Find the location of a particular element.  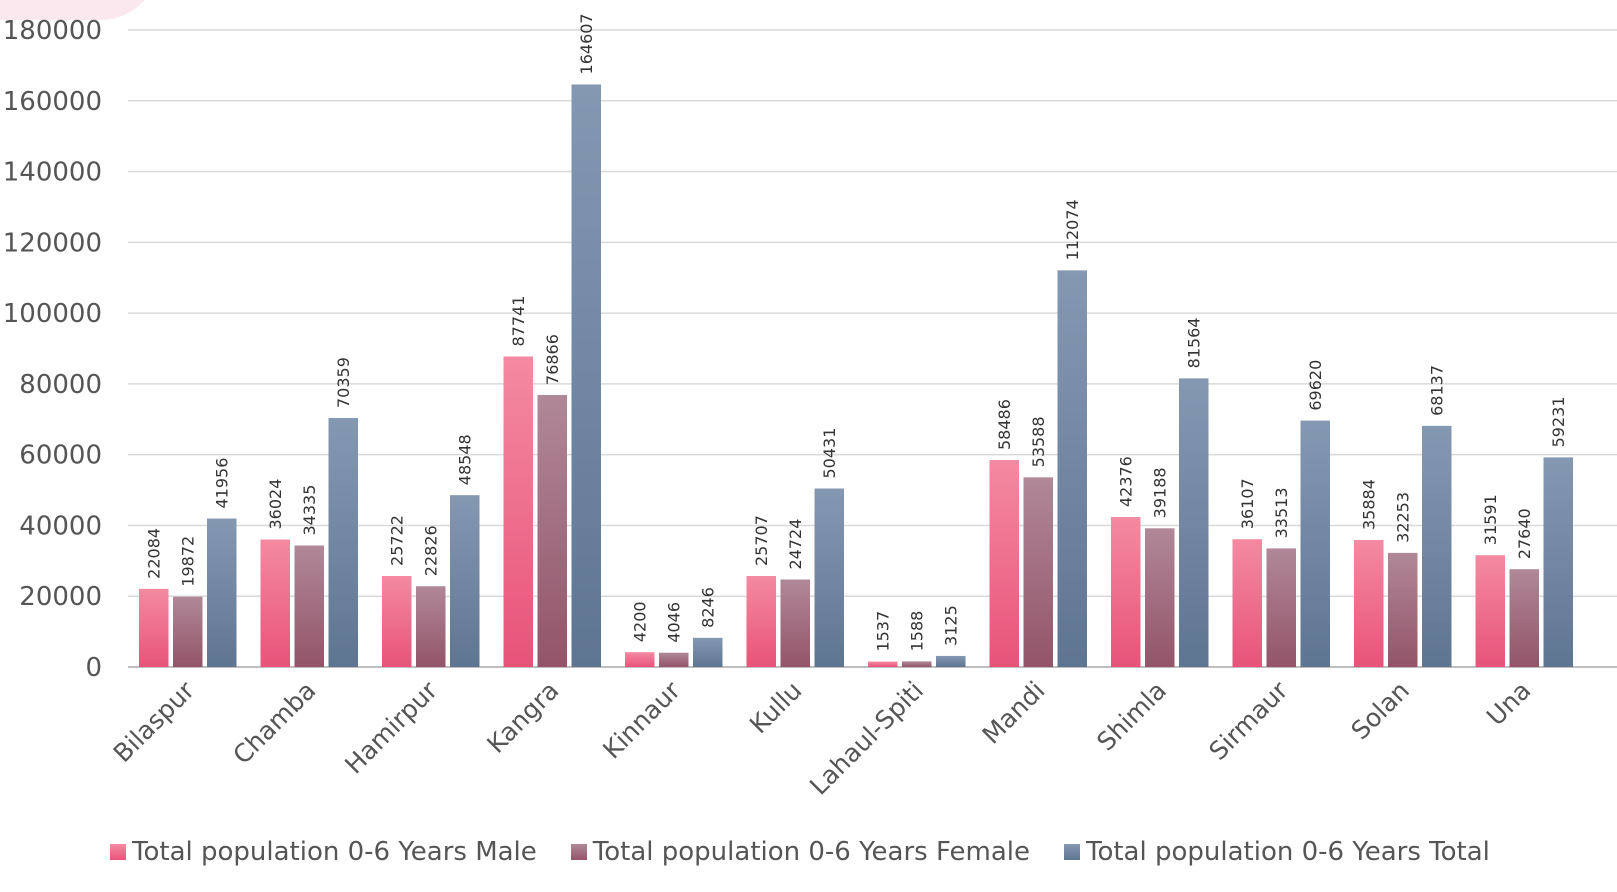

x-tick-label: Kangra is located at coordinates (522, 717).